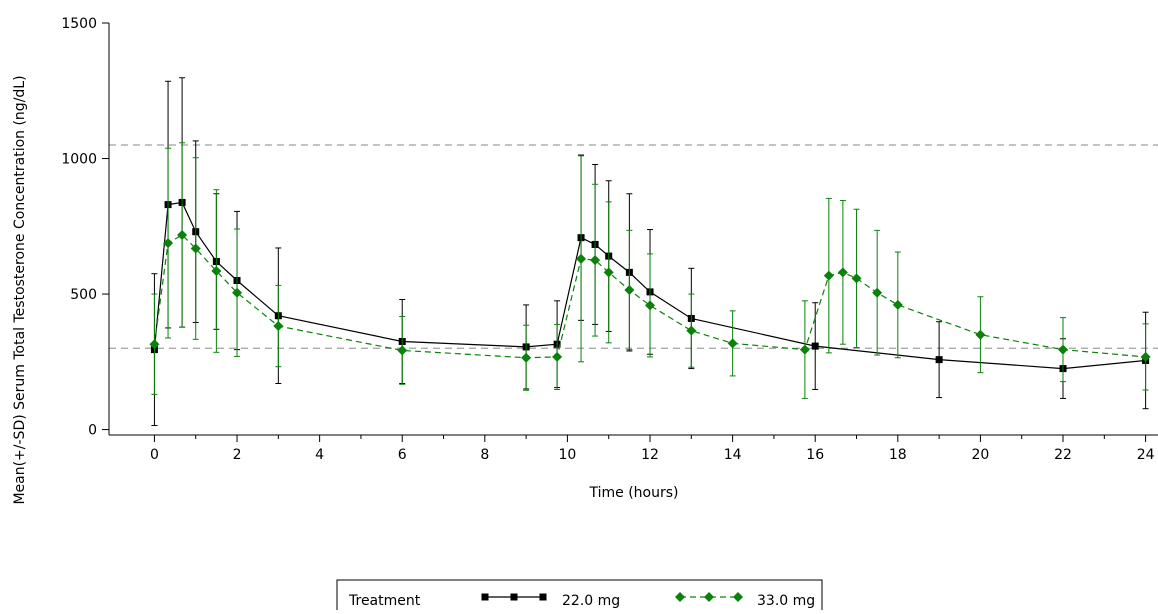 The height and width of the screenshot is (614, 1158). I want to click on legend-item-1: 33.0 mg, so click(745, 600).